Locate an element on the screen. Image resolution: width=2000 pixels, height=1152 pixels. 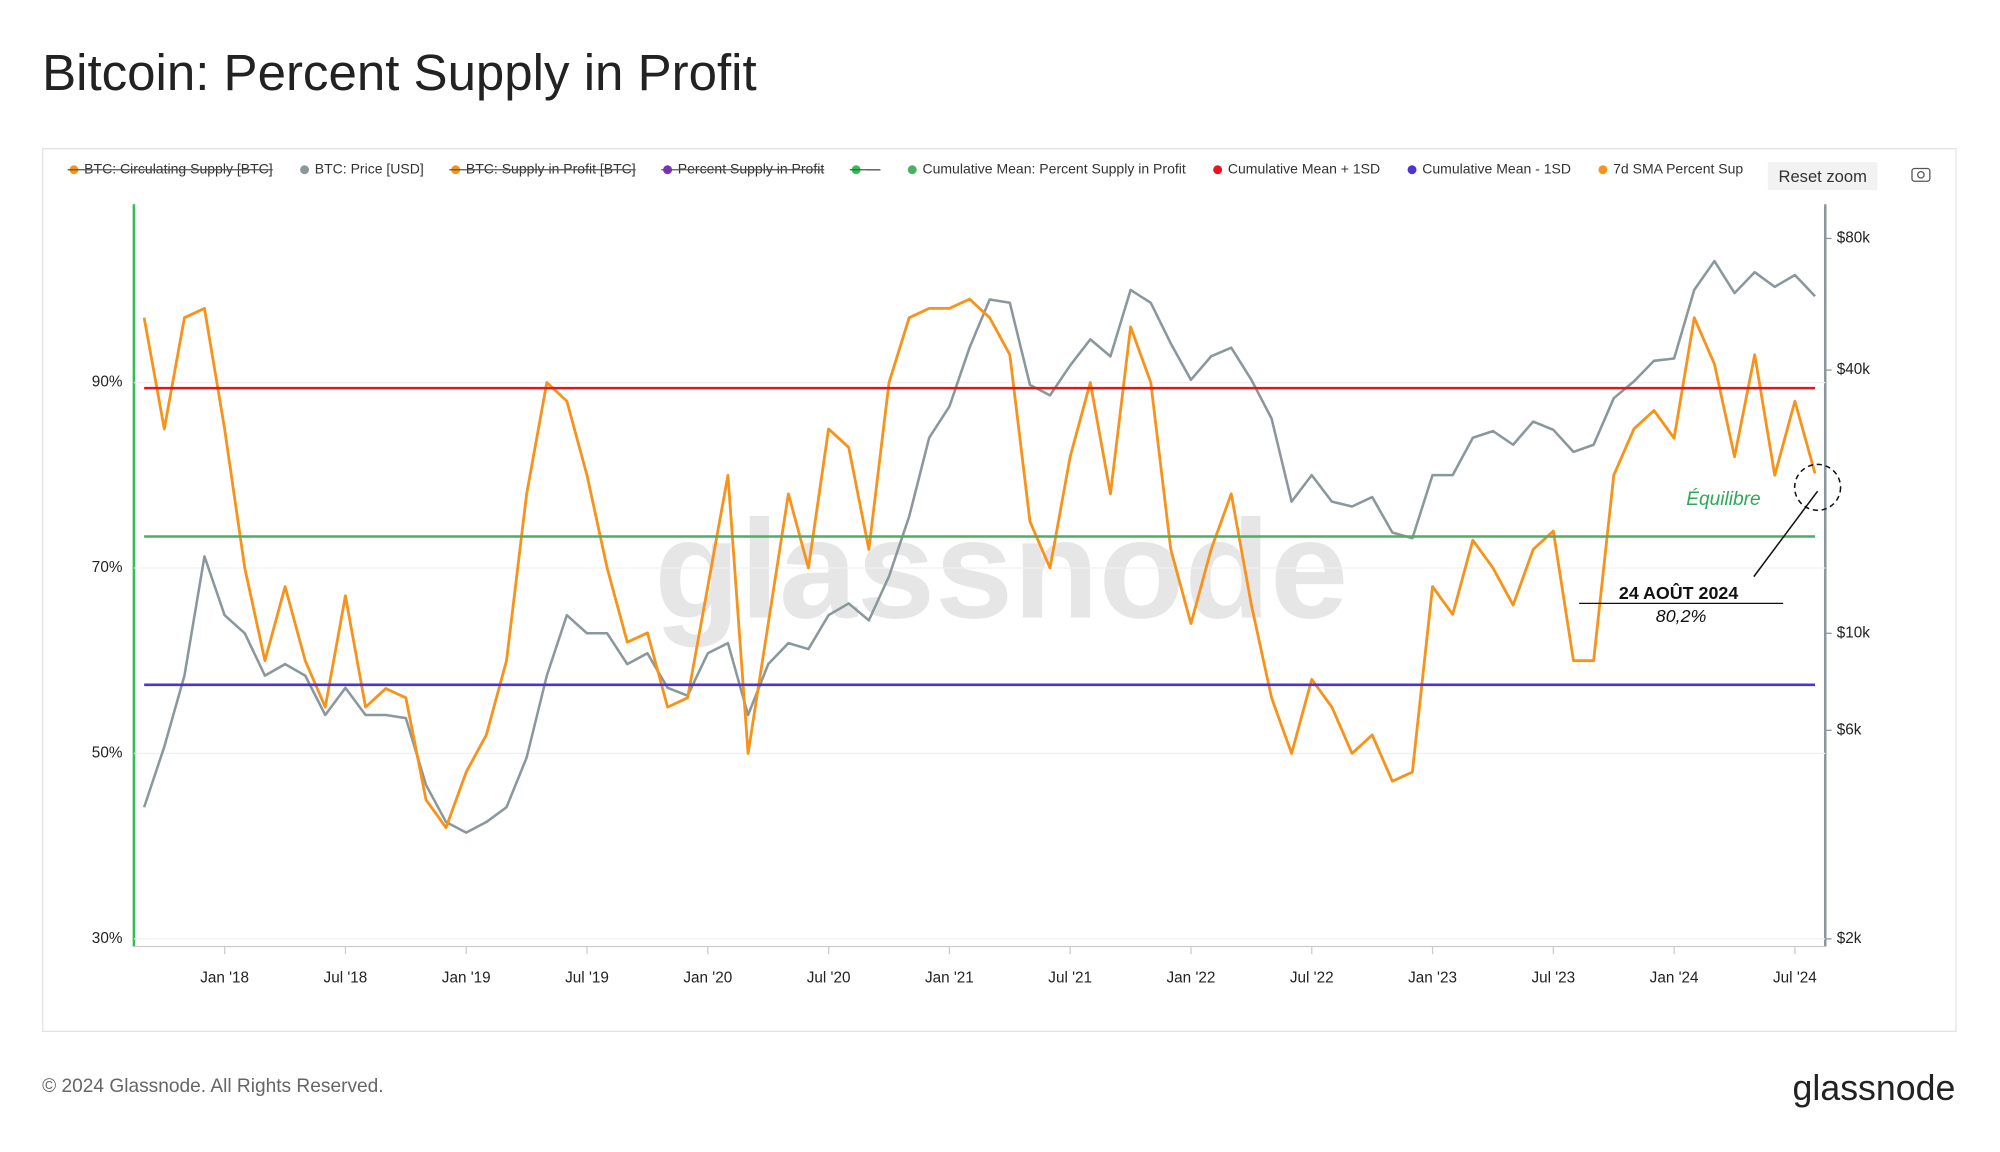
reset-zoom-button is located at coordinates (1822, 176).